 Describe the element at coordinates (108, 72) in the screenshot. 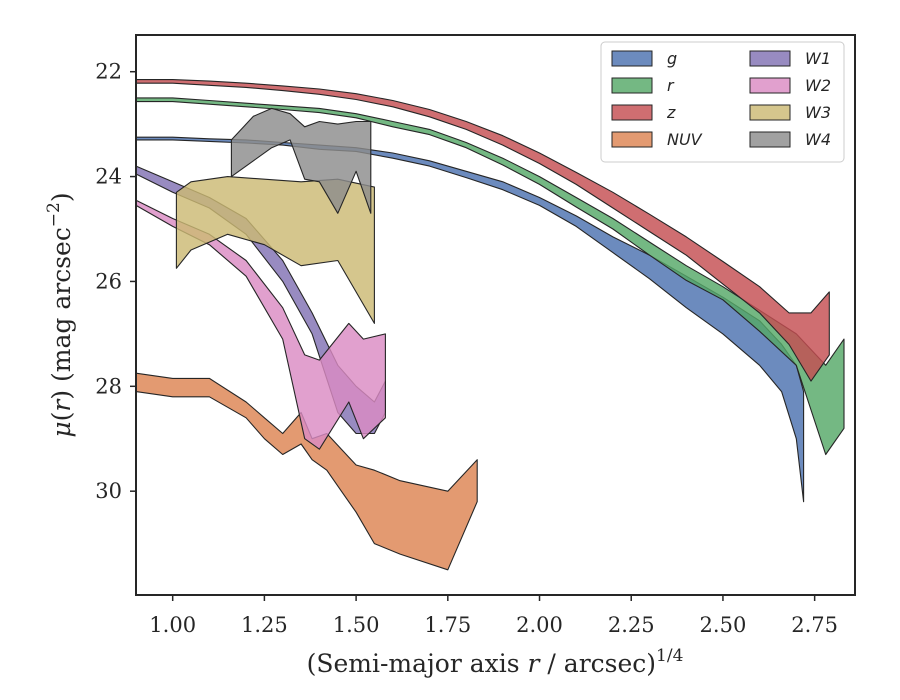

I see `y-tick-label: 22` at that location.